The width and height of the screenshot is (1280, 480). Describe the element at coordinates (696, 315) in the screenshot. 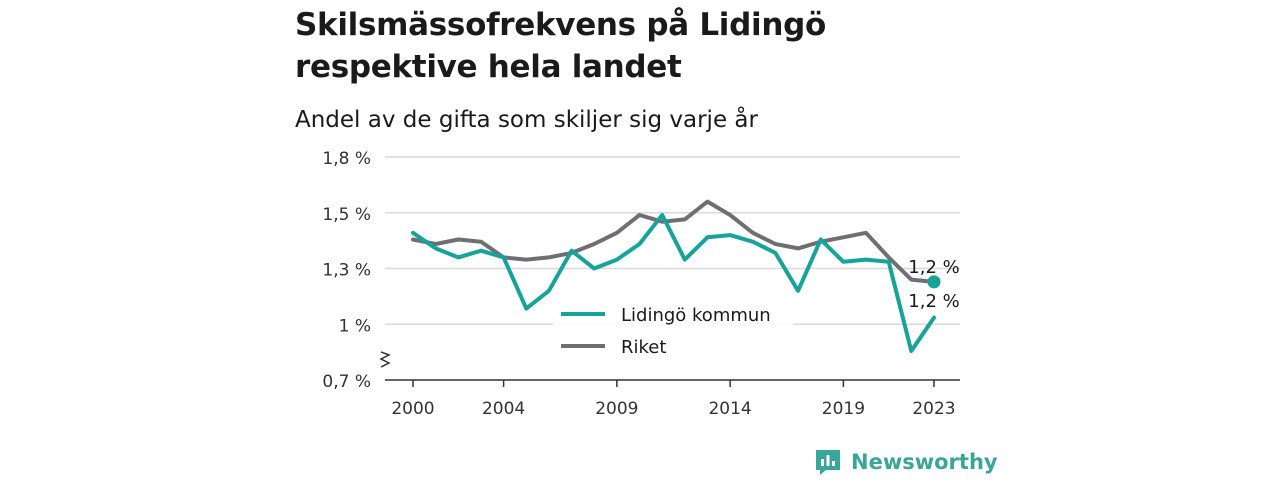

I see `legend-label: Lidingö kommun` at that location.